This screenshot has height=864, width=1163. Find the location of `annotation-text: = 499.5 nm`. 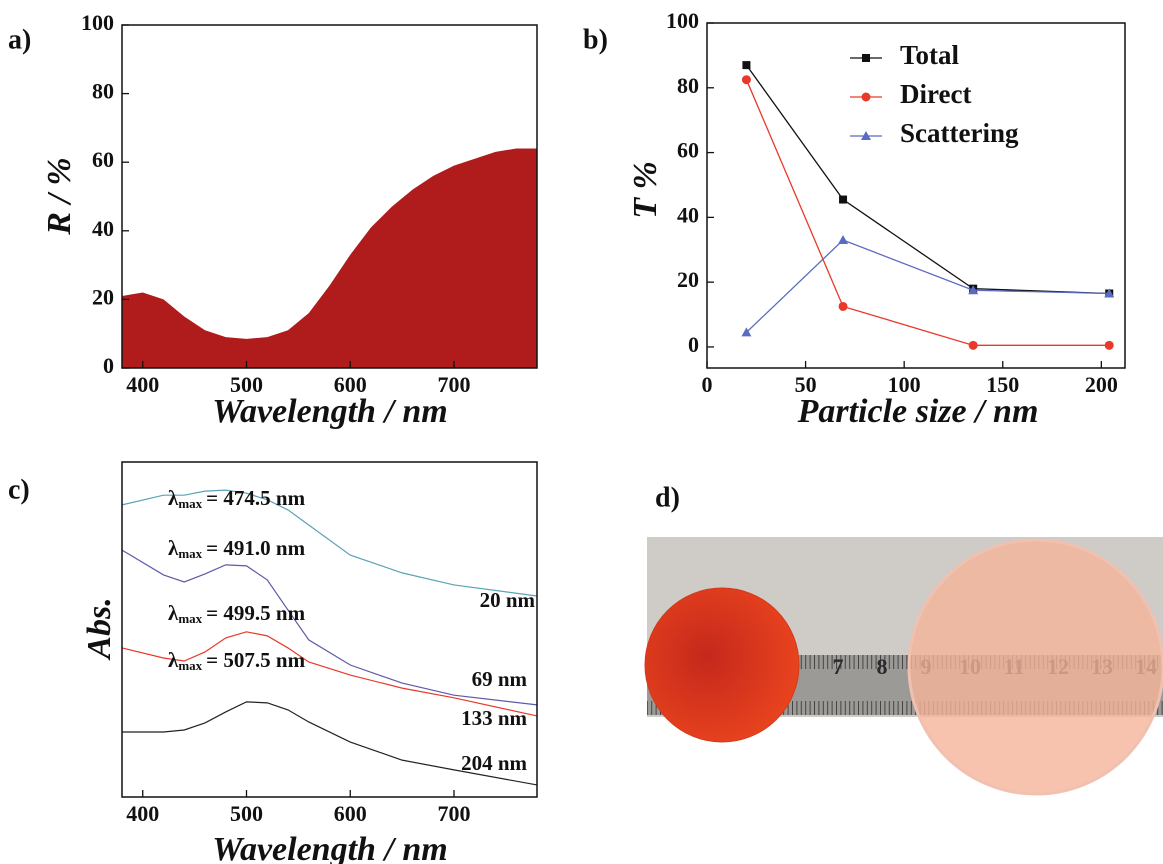

annotation-text: = 499.5 nm is located at coordinates (255, 613).